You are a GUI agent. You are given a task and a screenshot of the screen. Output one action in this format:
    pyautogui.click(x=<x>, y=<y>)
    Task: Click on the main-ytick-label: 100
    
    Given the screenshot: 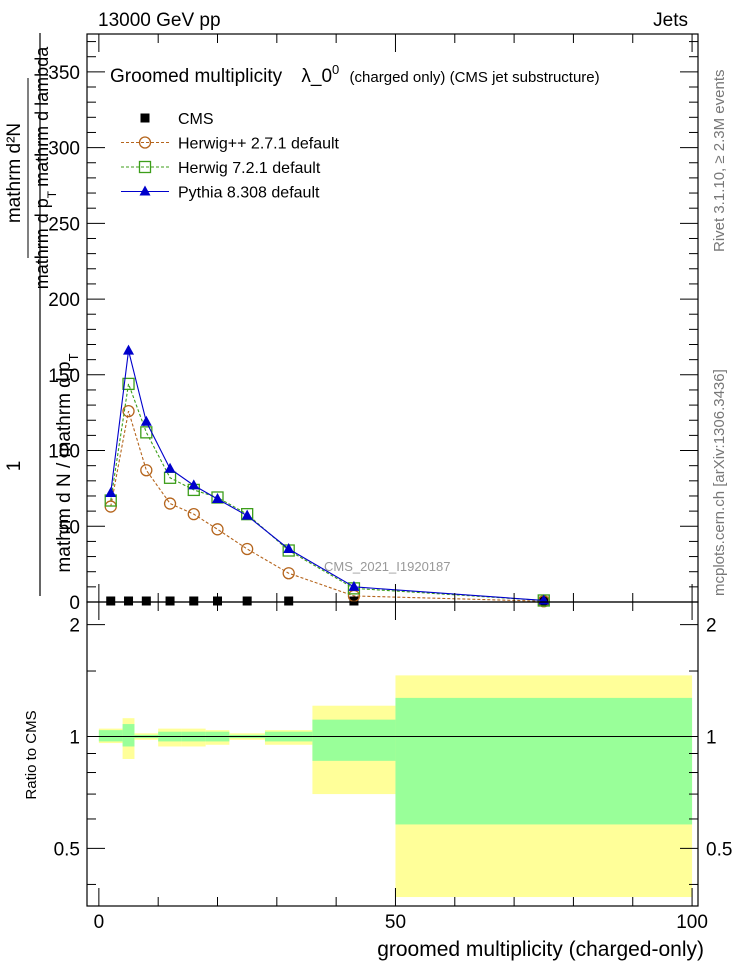 What is the action you would take?
    pyautogui.click(x=64, y=452)
    